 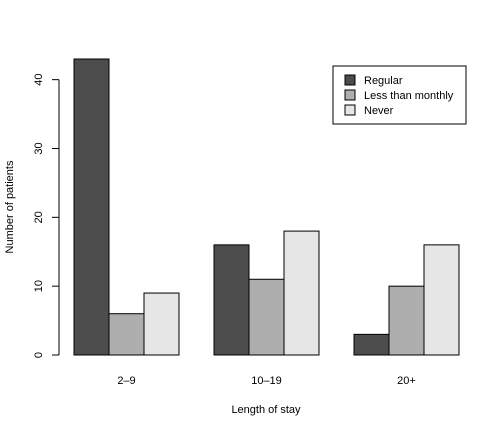 I want to click on x-axis-title: Length of stay, so click(x=266, y=410).